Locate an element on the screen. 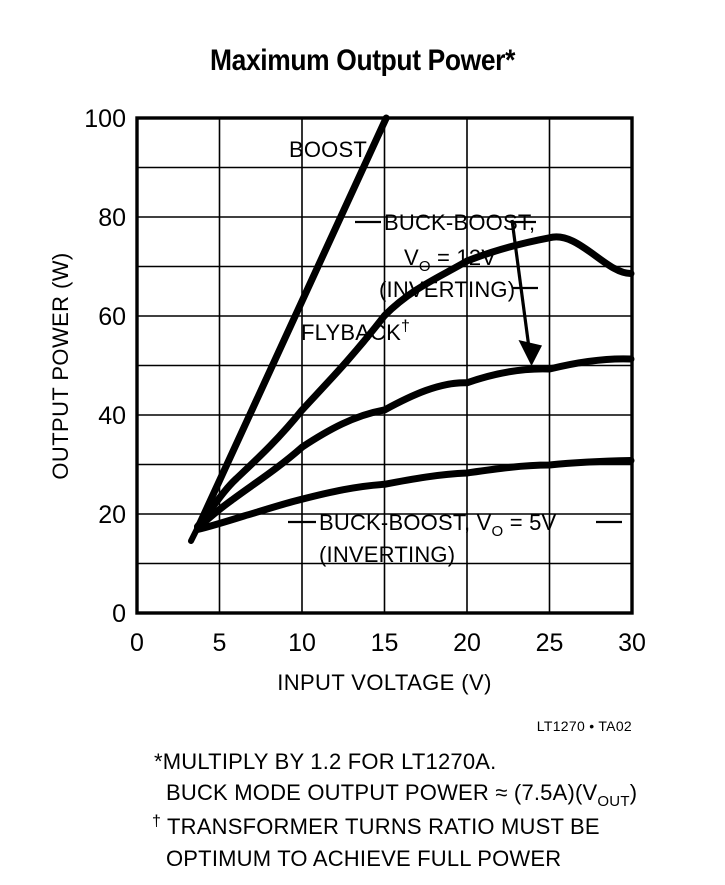 Image resolution: width=725 pixels, height=885 pixels. curve-buck-boost-5v is located at coordinates (414, 495).